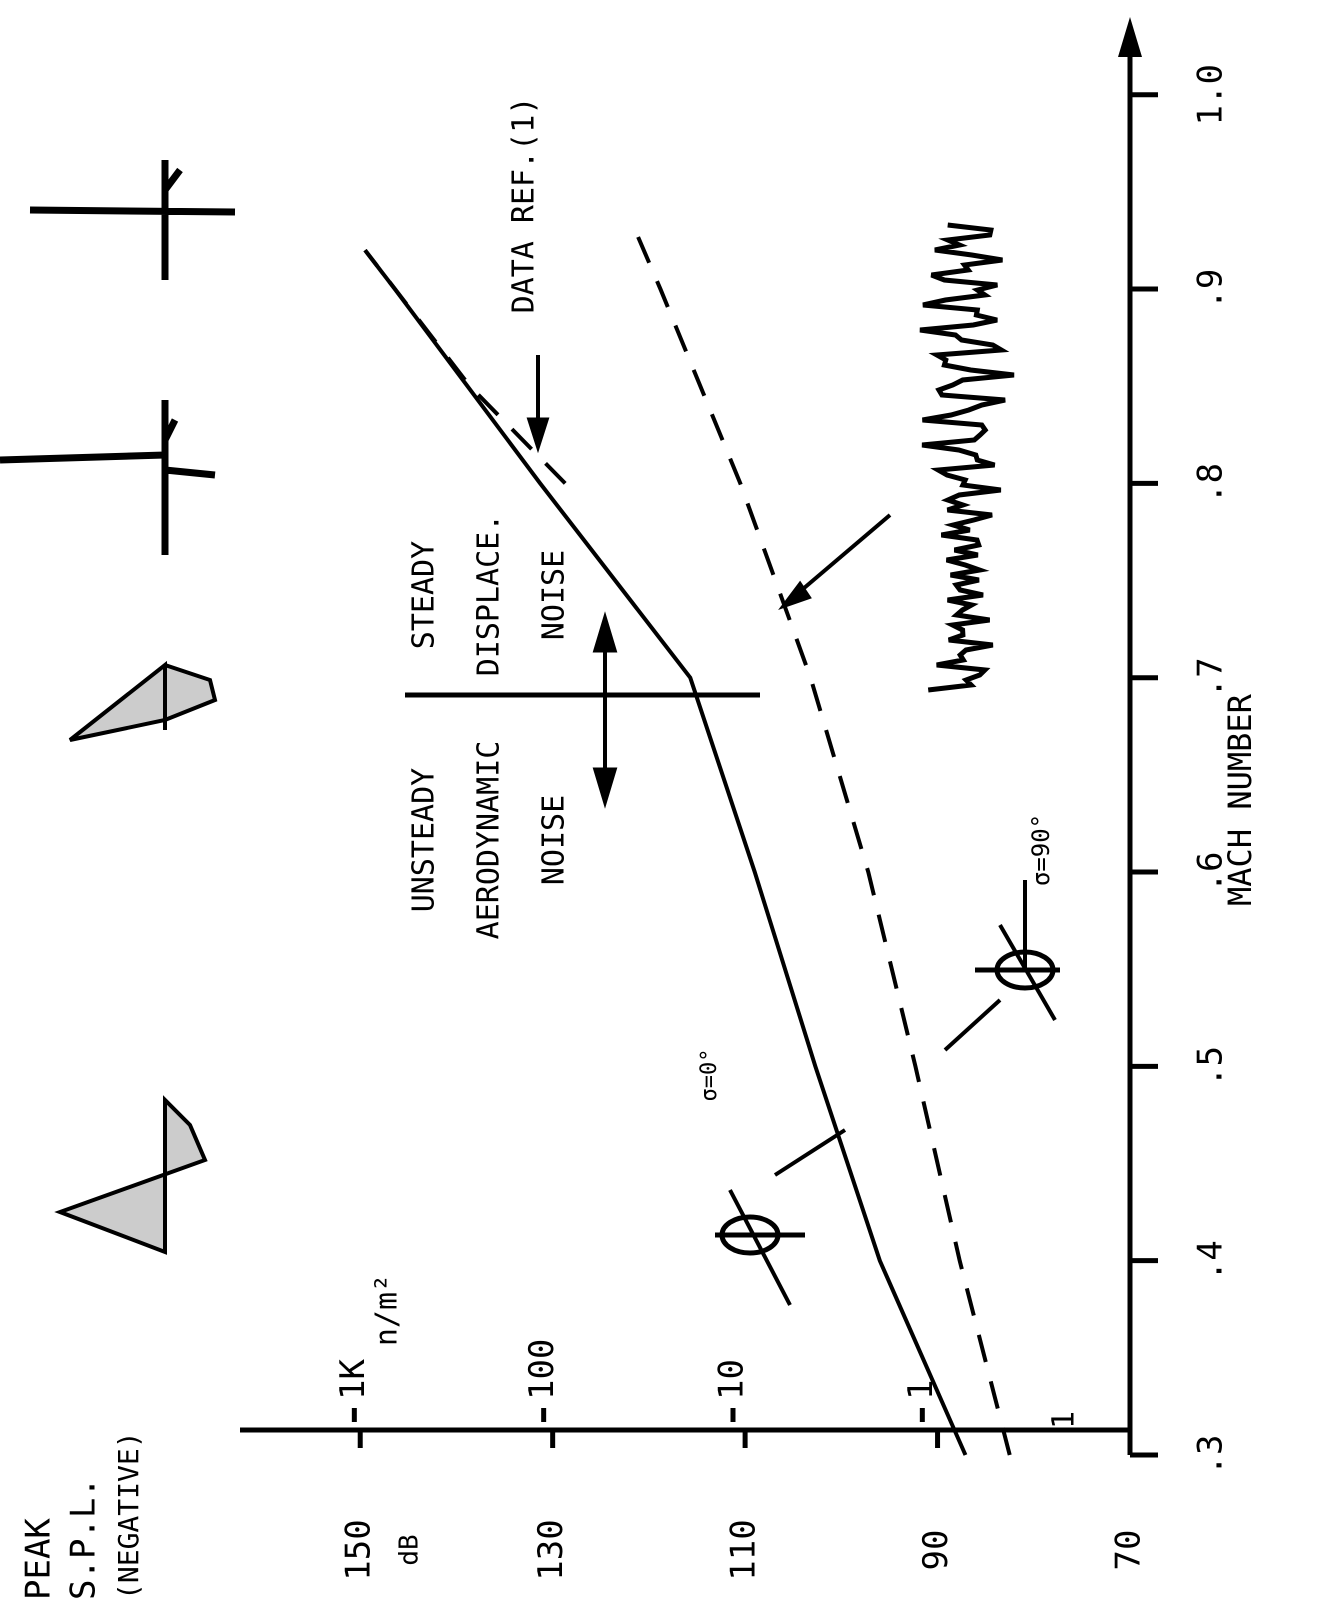 The width and height of the screenshot is (1324, 1613). Describe the element at coordinates (1211, 483) in the screenshot. I see `x-tick-label: .8` at that location.